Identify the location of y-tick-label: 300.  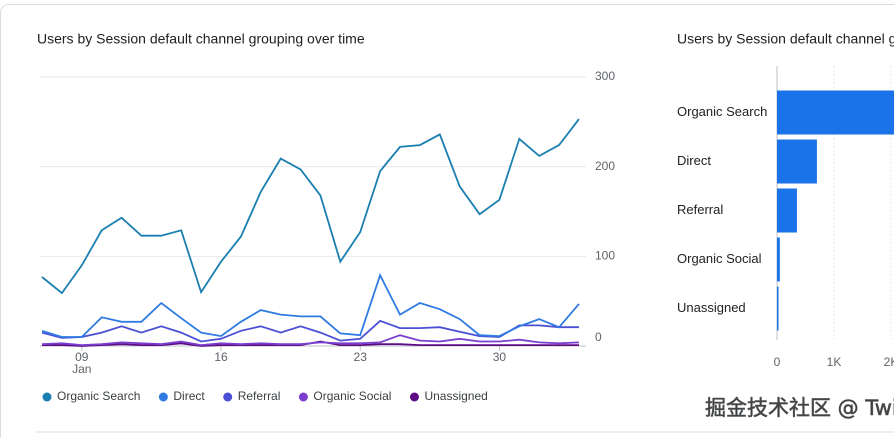
(605, 76).